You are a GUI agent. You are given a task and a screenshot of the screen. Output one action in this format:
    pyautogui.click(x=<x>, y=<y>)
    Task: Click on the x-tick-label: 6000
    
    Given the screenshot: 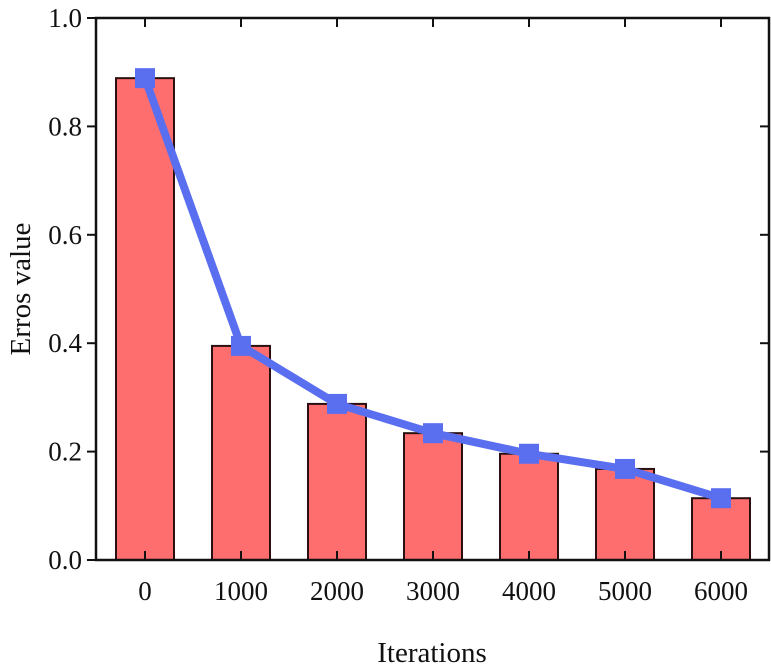 What is the action you would take?
    pyautogui.click(x=721, y=591)
    